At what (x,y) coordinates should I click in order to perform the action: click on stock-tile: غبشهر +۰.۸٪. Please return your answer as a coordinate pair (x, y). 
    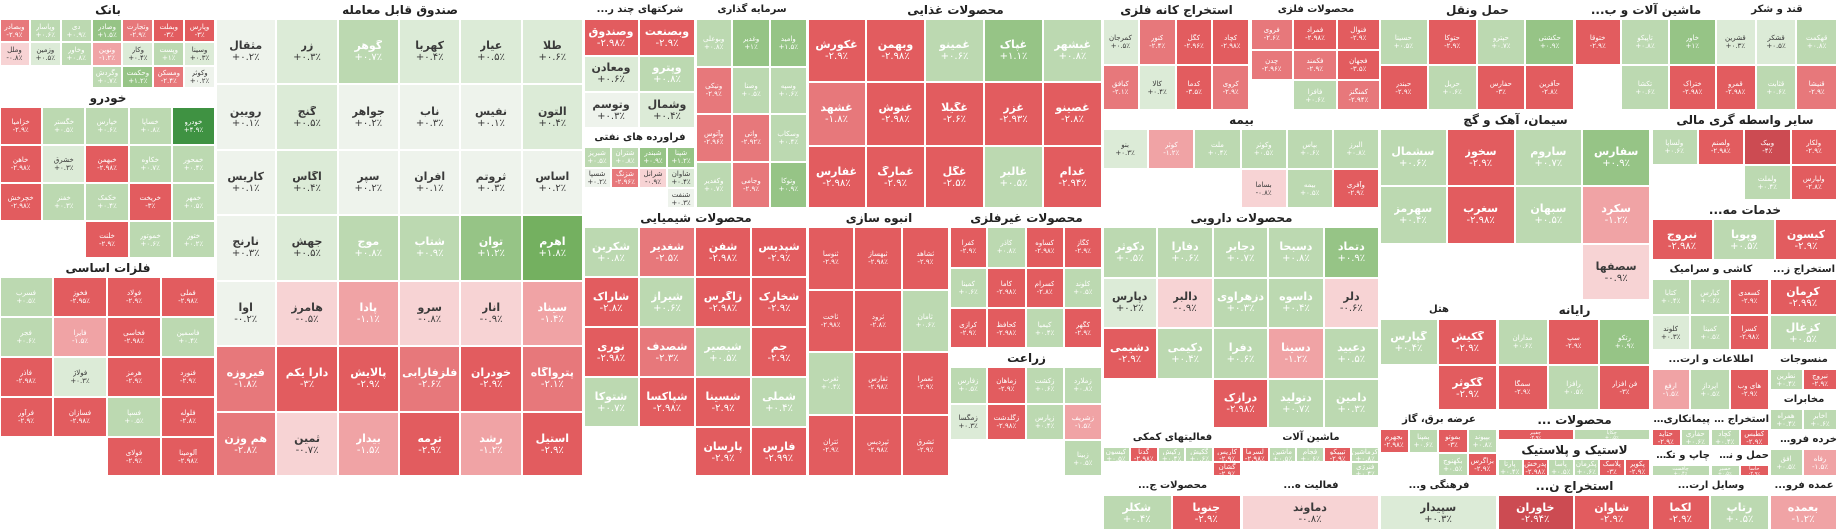
    Looking at the image, I should click on (1072, 51).